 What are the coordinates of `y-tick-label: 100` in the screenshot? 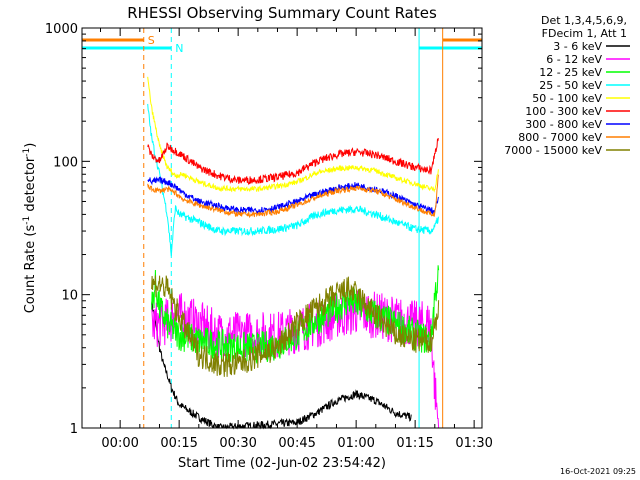 It's located at (65, 162).